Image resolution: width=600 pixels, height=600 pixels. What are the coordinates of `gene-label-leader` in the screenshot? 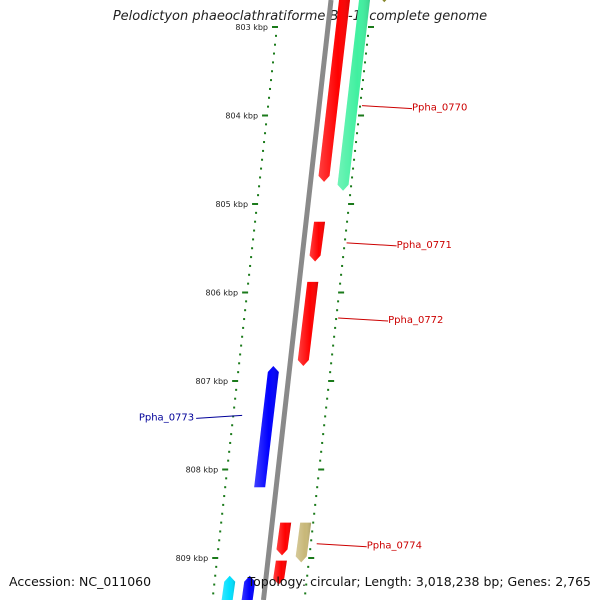 It's located at (341, 545).